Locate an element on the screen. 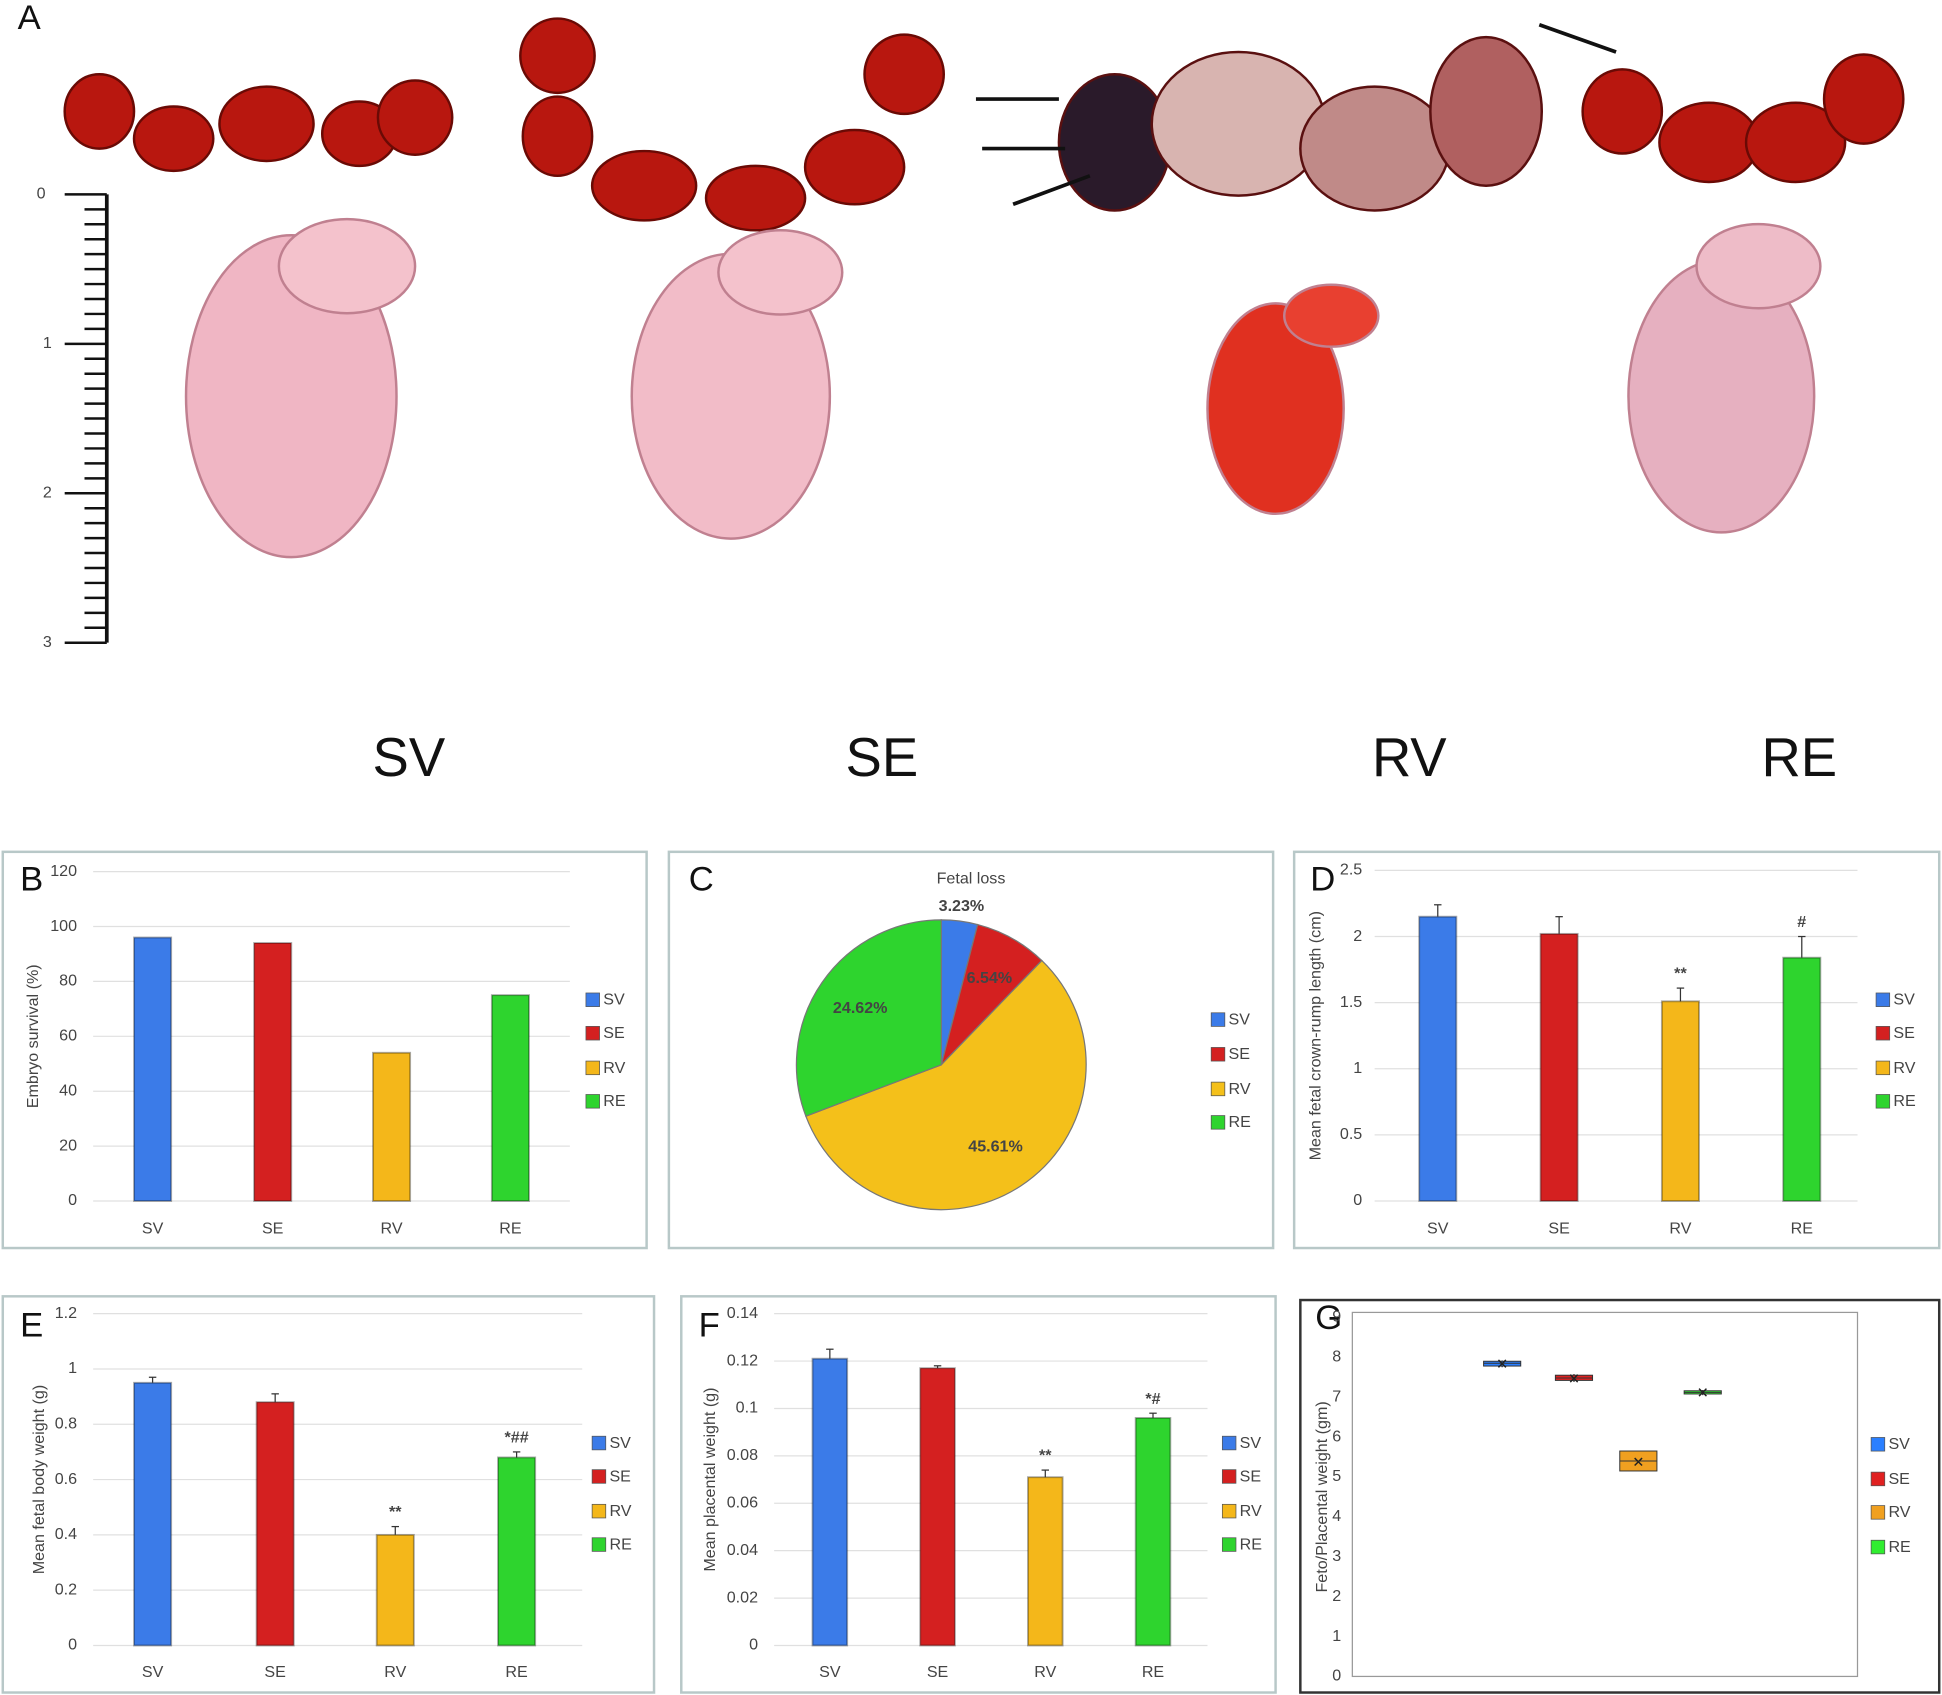 The height and width of the screenshot is (1695, 1942). chart-title: Fetal loss is located at coordinates (971, 878).